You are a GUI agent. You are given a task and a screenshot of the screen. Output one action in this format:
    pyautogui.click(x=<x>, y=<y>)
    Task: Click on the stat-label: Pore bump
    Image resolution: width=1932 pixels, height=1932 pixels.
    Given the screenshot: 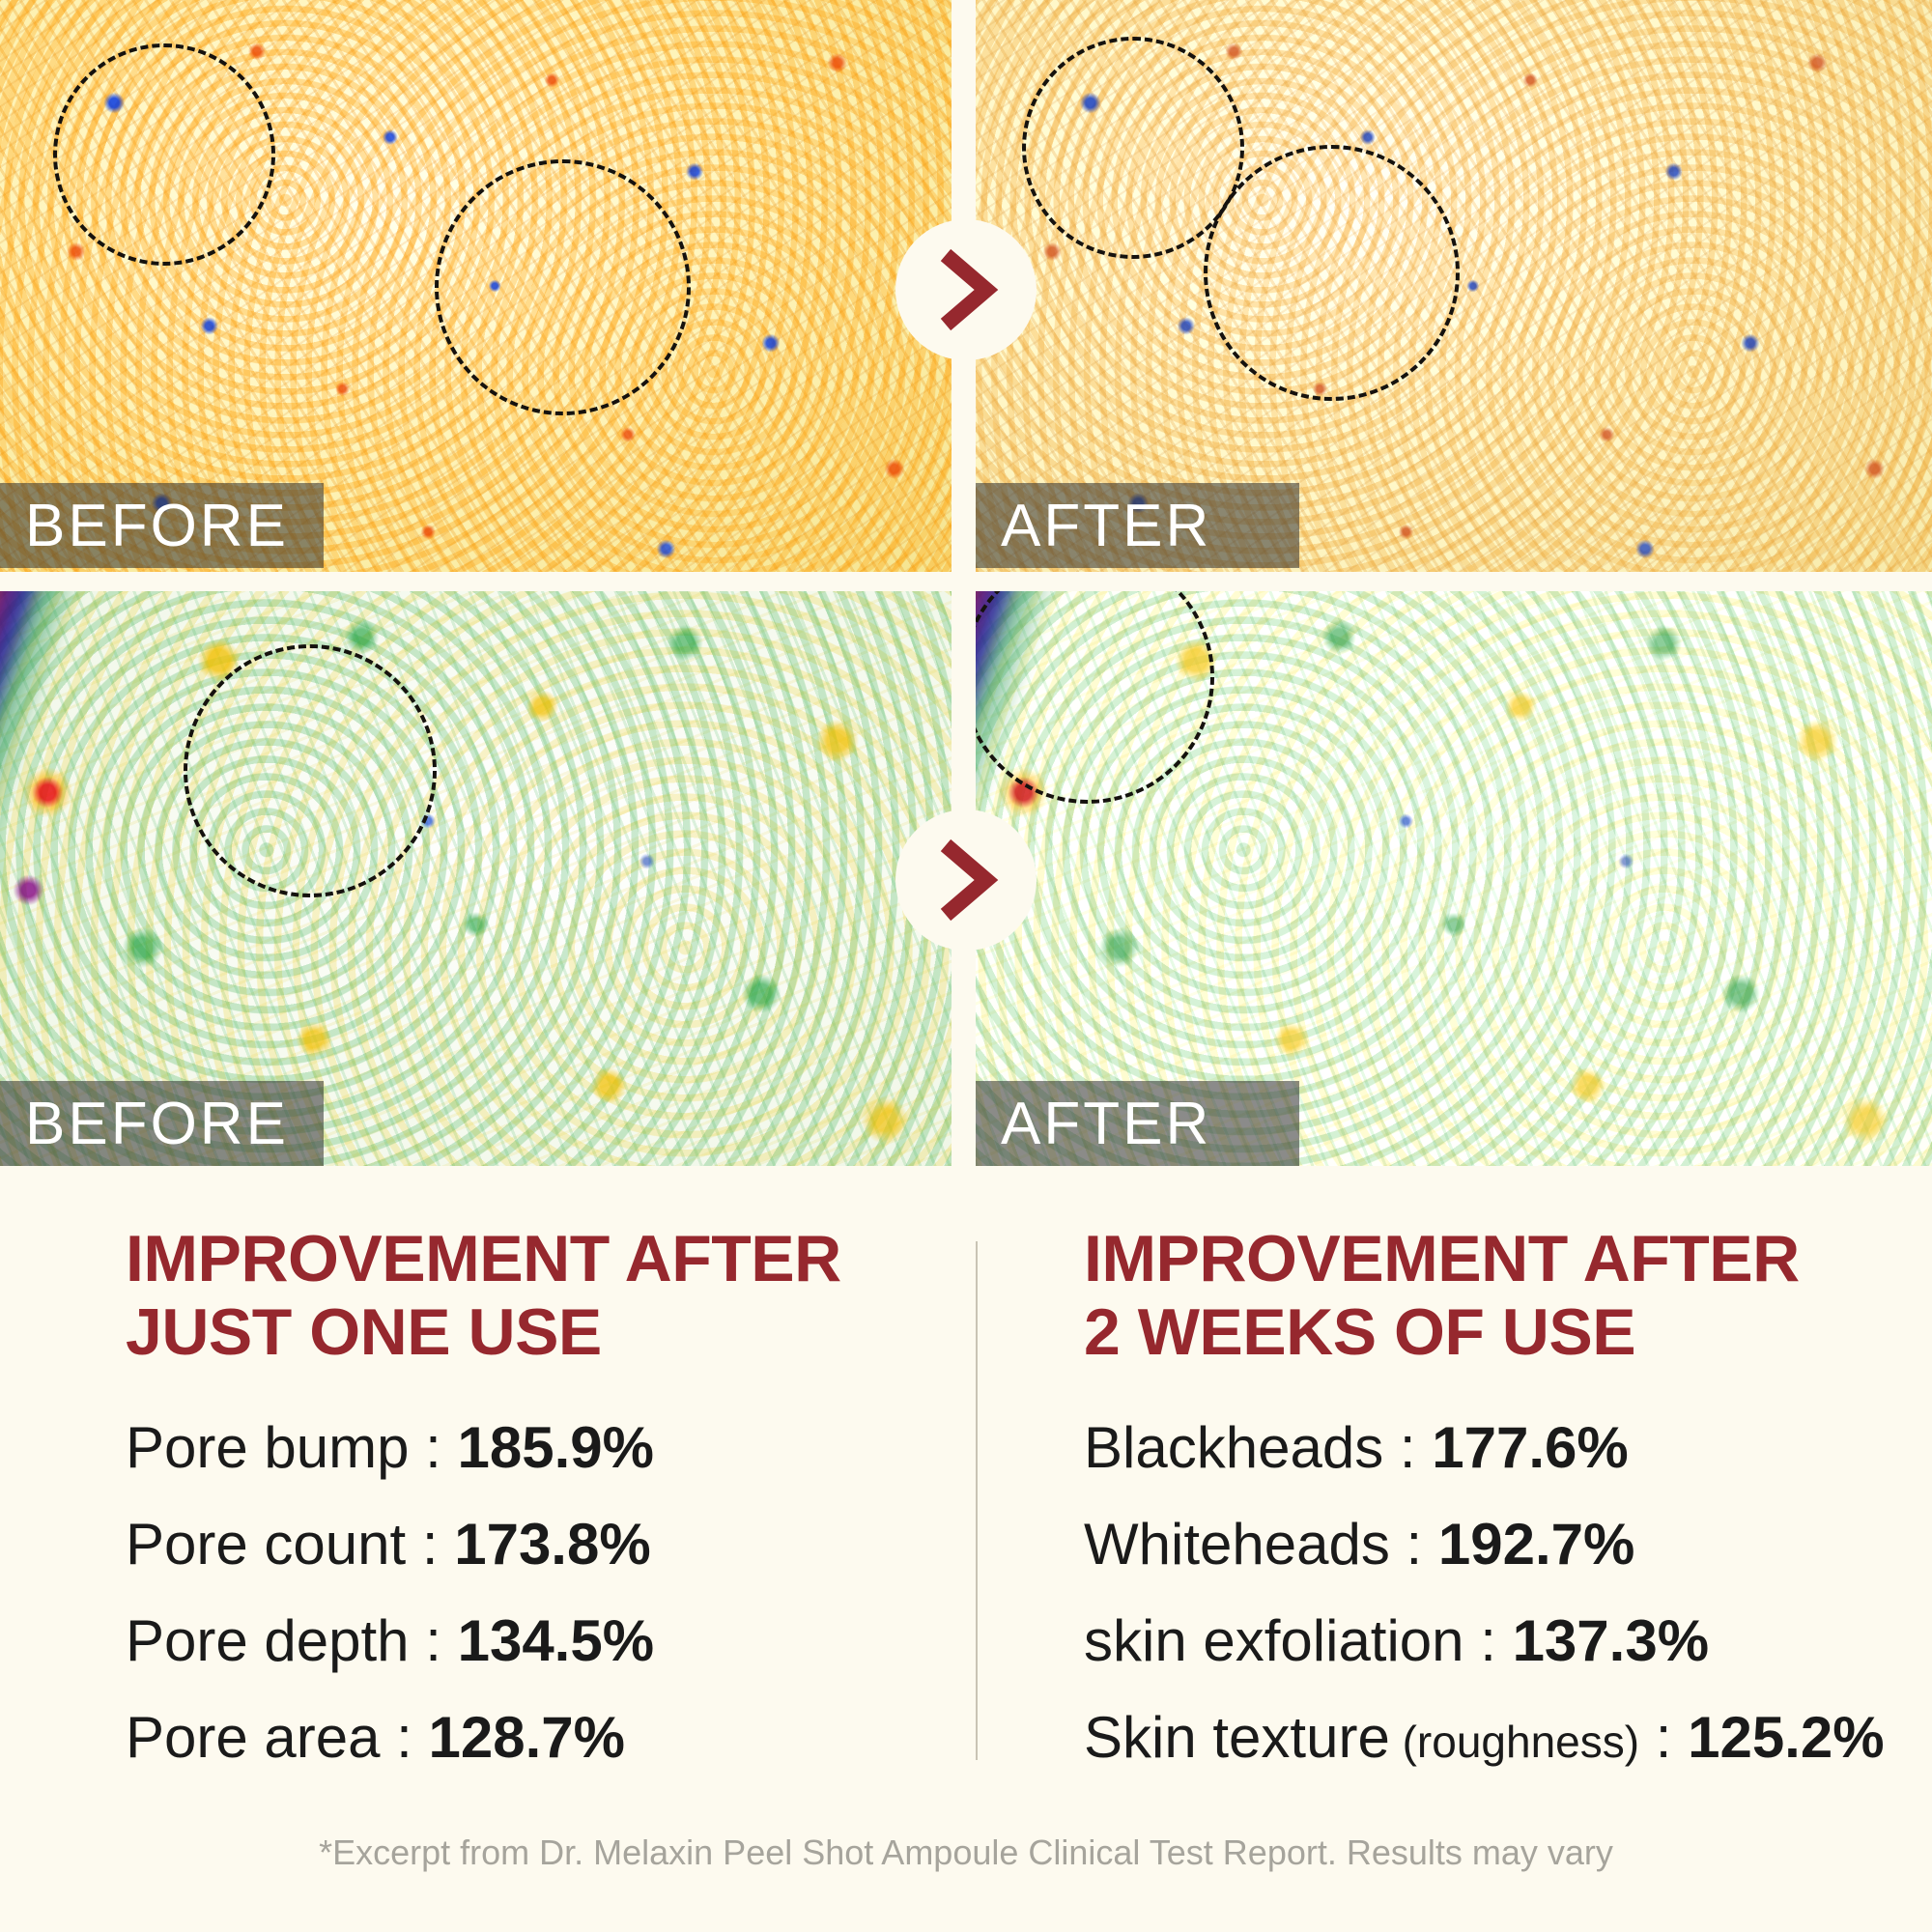 What is the action you would take?
    pyautogui.click(x=268, y=1448)
    